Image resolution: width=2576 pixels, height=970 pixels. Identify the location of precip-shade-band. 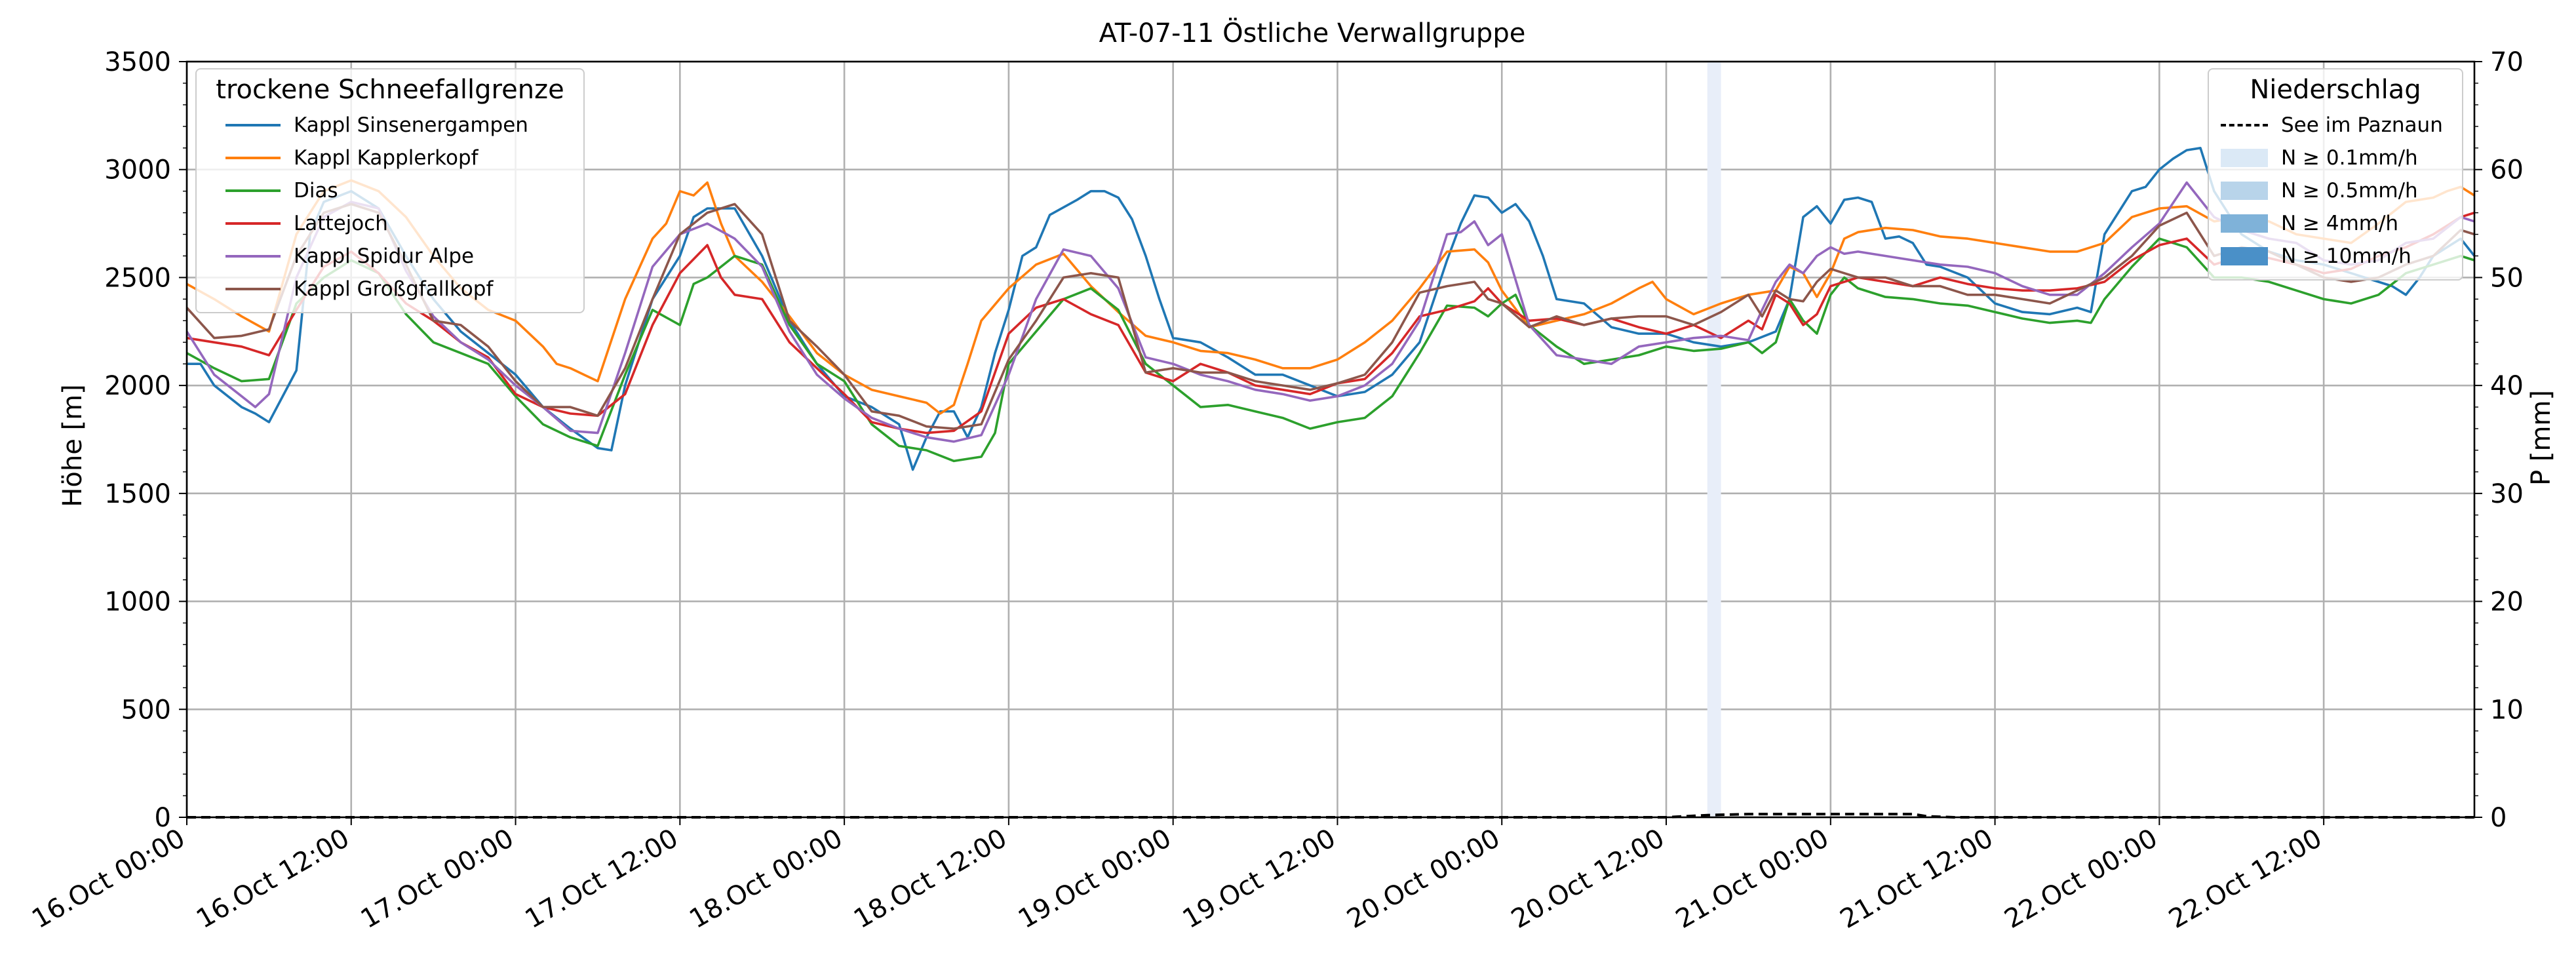
(1714, 439).